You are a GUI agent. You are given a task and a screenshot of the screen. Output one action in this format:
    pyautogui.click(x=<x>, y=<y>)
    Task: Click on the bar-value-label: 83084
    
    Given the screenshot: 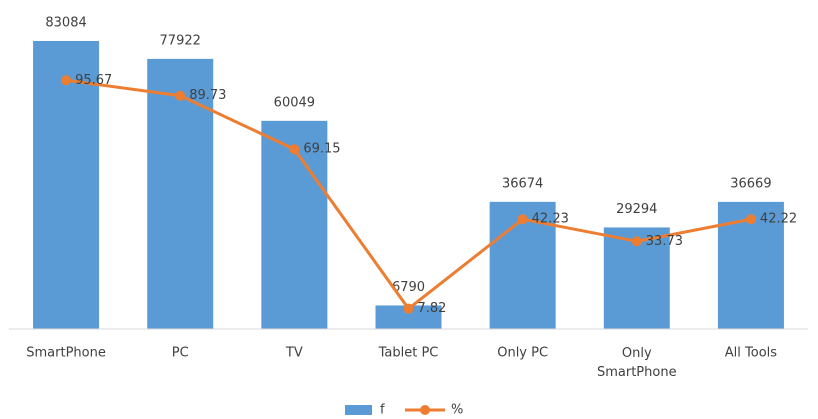 What is the action you would take?
    pyautogui.click(x=65, y=22)
    